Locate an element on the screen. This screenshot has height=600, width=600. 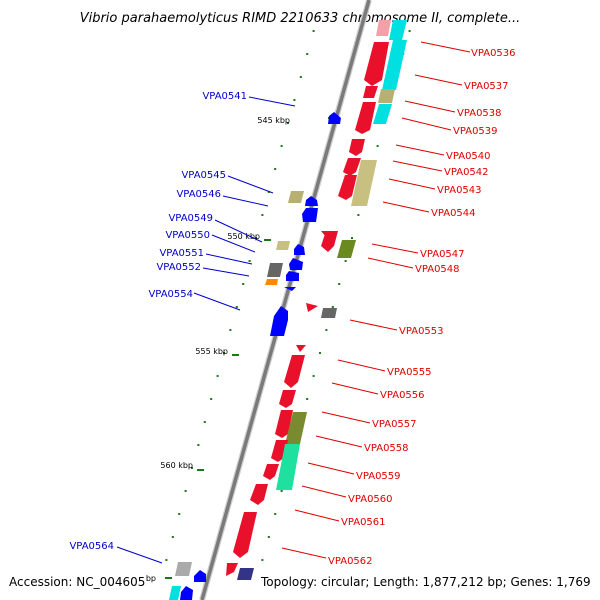
kbp-label-560: 560 kbp is located at coordinates (176, 465).